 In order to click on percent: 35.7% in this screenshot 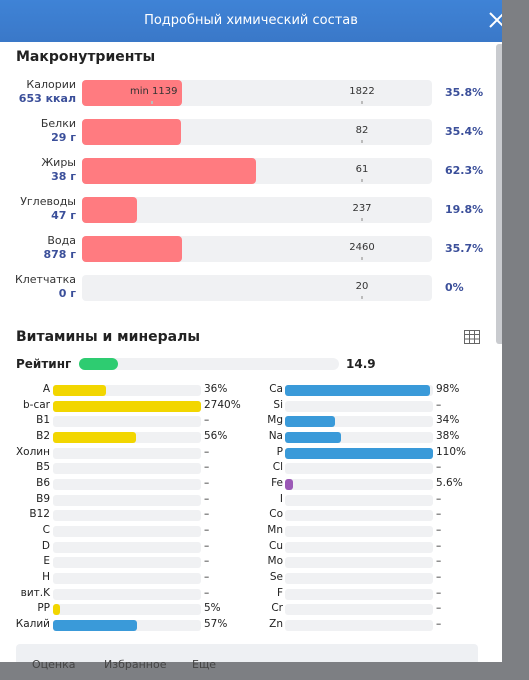, I will do `click(464, 248)`.